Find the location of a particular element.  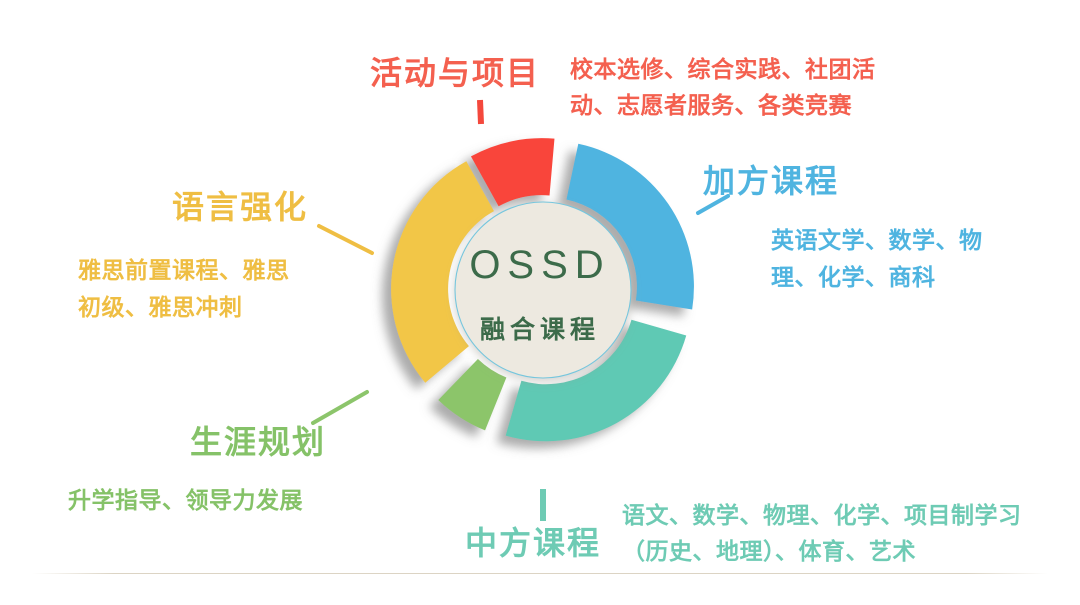

bottom-divider is located at coordinates (540, 573).